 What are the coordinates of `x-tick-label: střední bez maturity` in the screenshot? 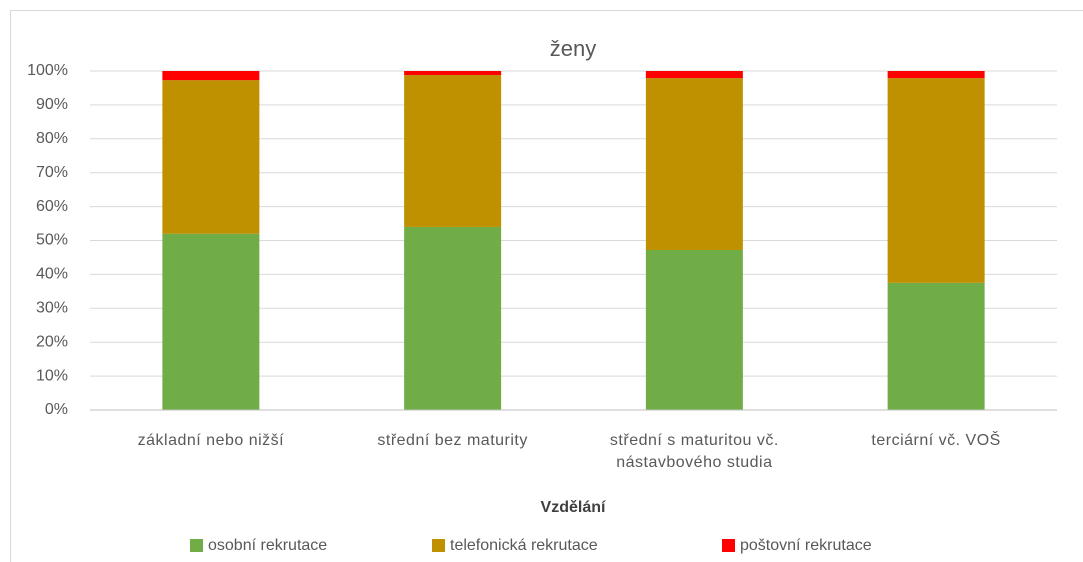 It's located at (452, 440).